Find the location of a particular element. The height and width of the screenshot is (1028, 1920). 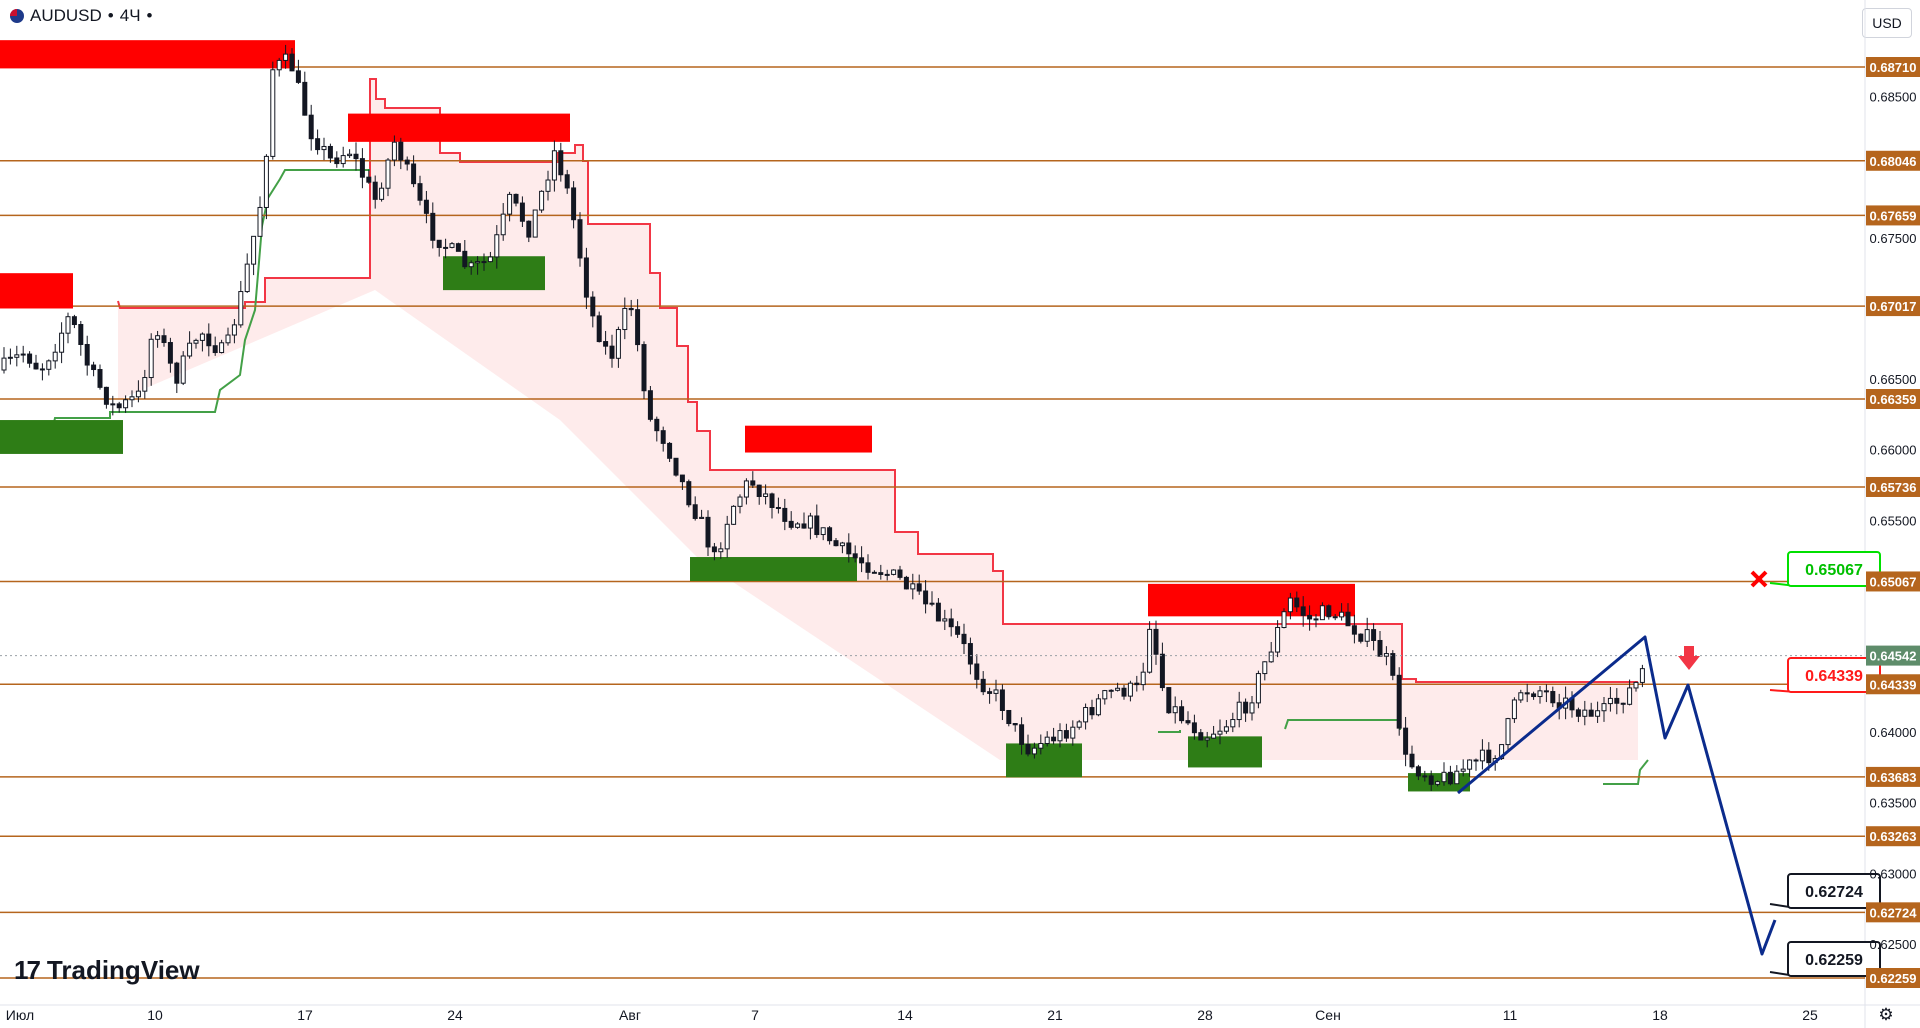

currency-selector: USD is located at coordinates (1887, 23).